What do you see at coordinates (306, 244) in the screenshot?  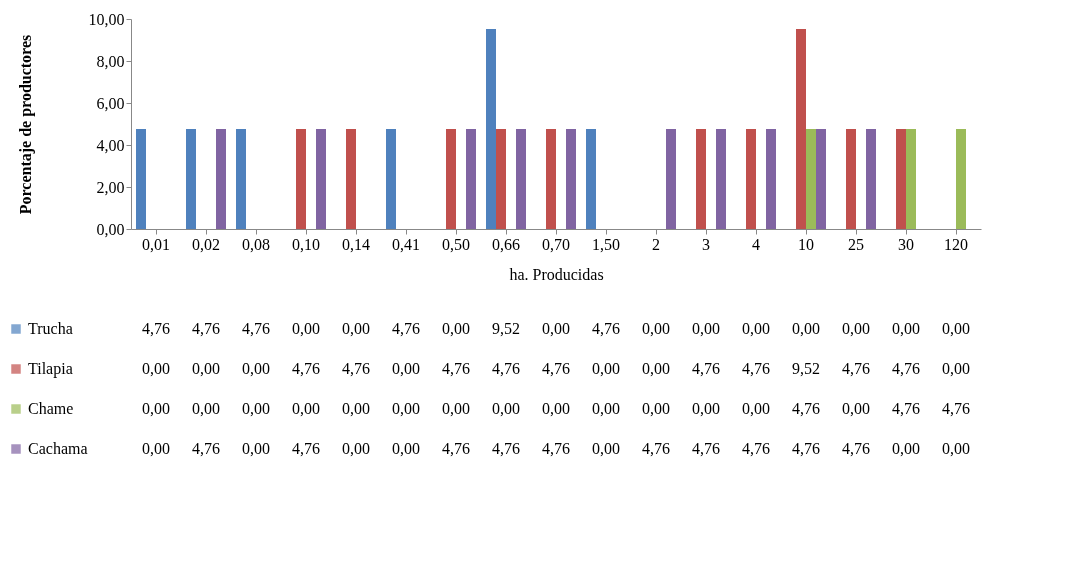 I see `x-tick-label: 0,10` at bounding box center [306, 244].